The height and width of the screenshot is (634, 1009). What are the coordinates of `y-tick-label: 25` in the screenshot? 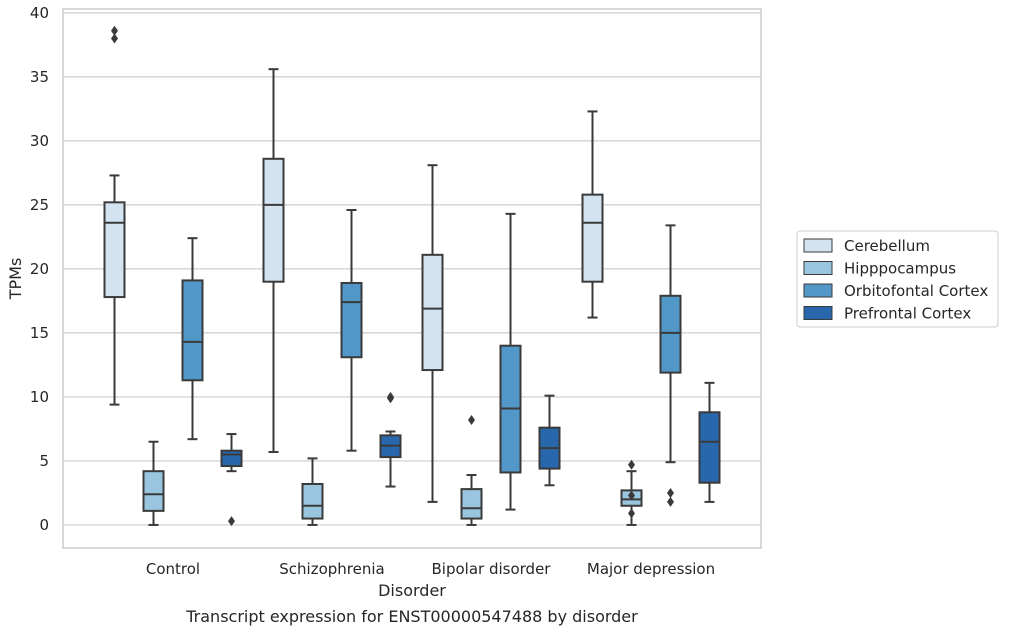 It's located at (39, 205).